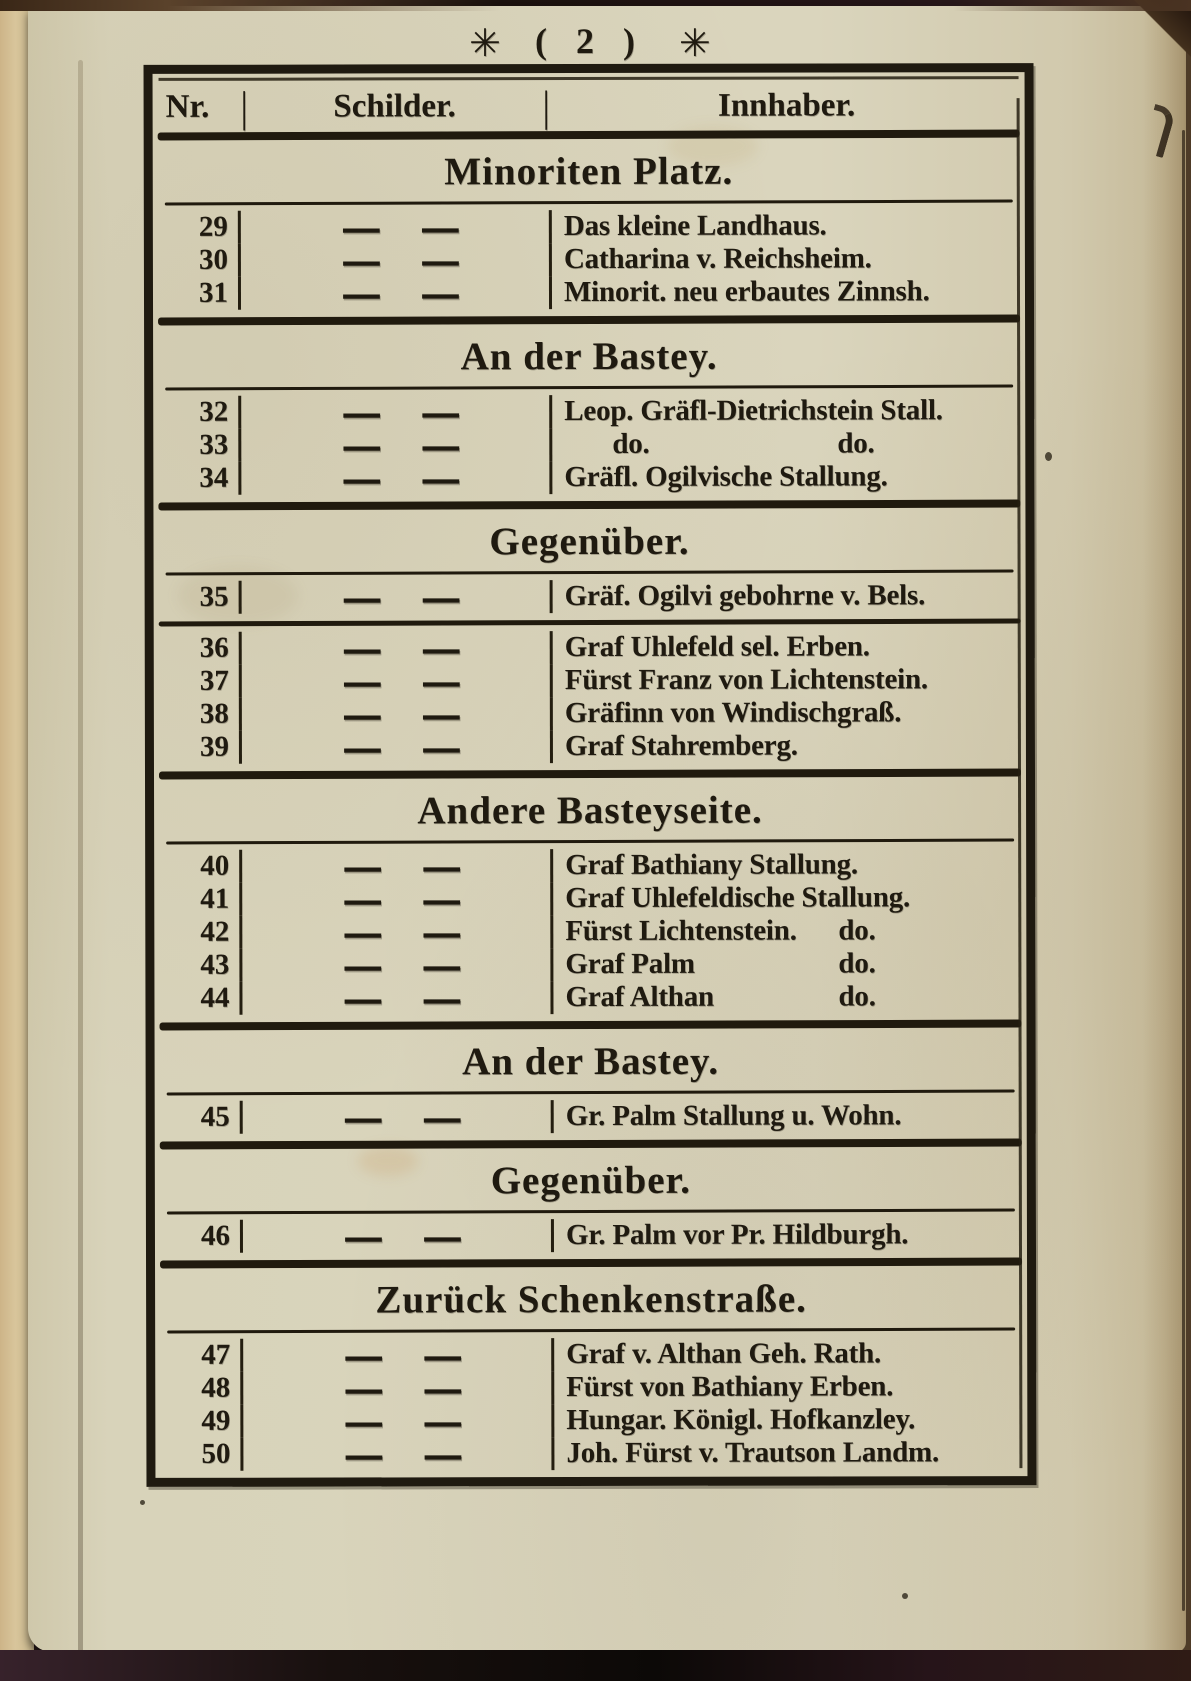 The height and width of the screenshot is (1681, 1191). Describe the element at coordinates (589, 171) in the screenshot. I see `section-title: Minoriten Platz.` at that location.